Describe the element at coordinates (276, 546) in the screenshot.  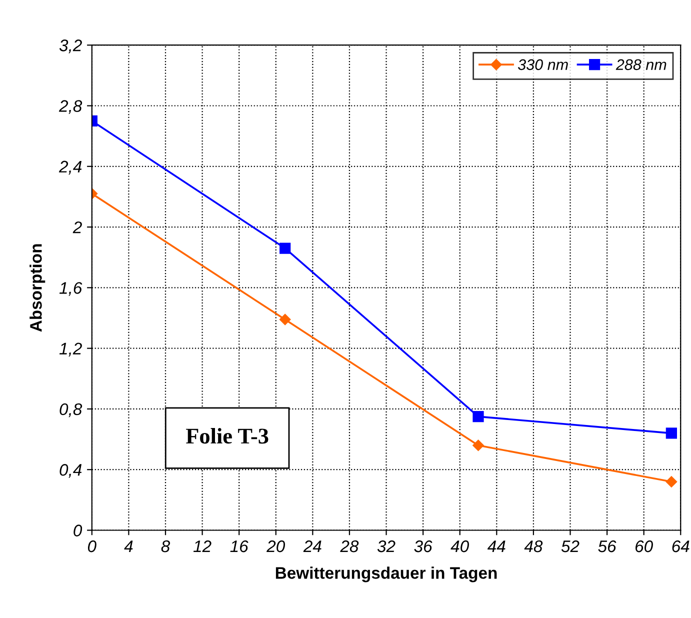
I see `x-tick-label: 20` at that location.